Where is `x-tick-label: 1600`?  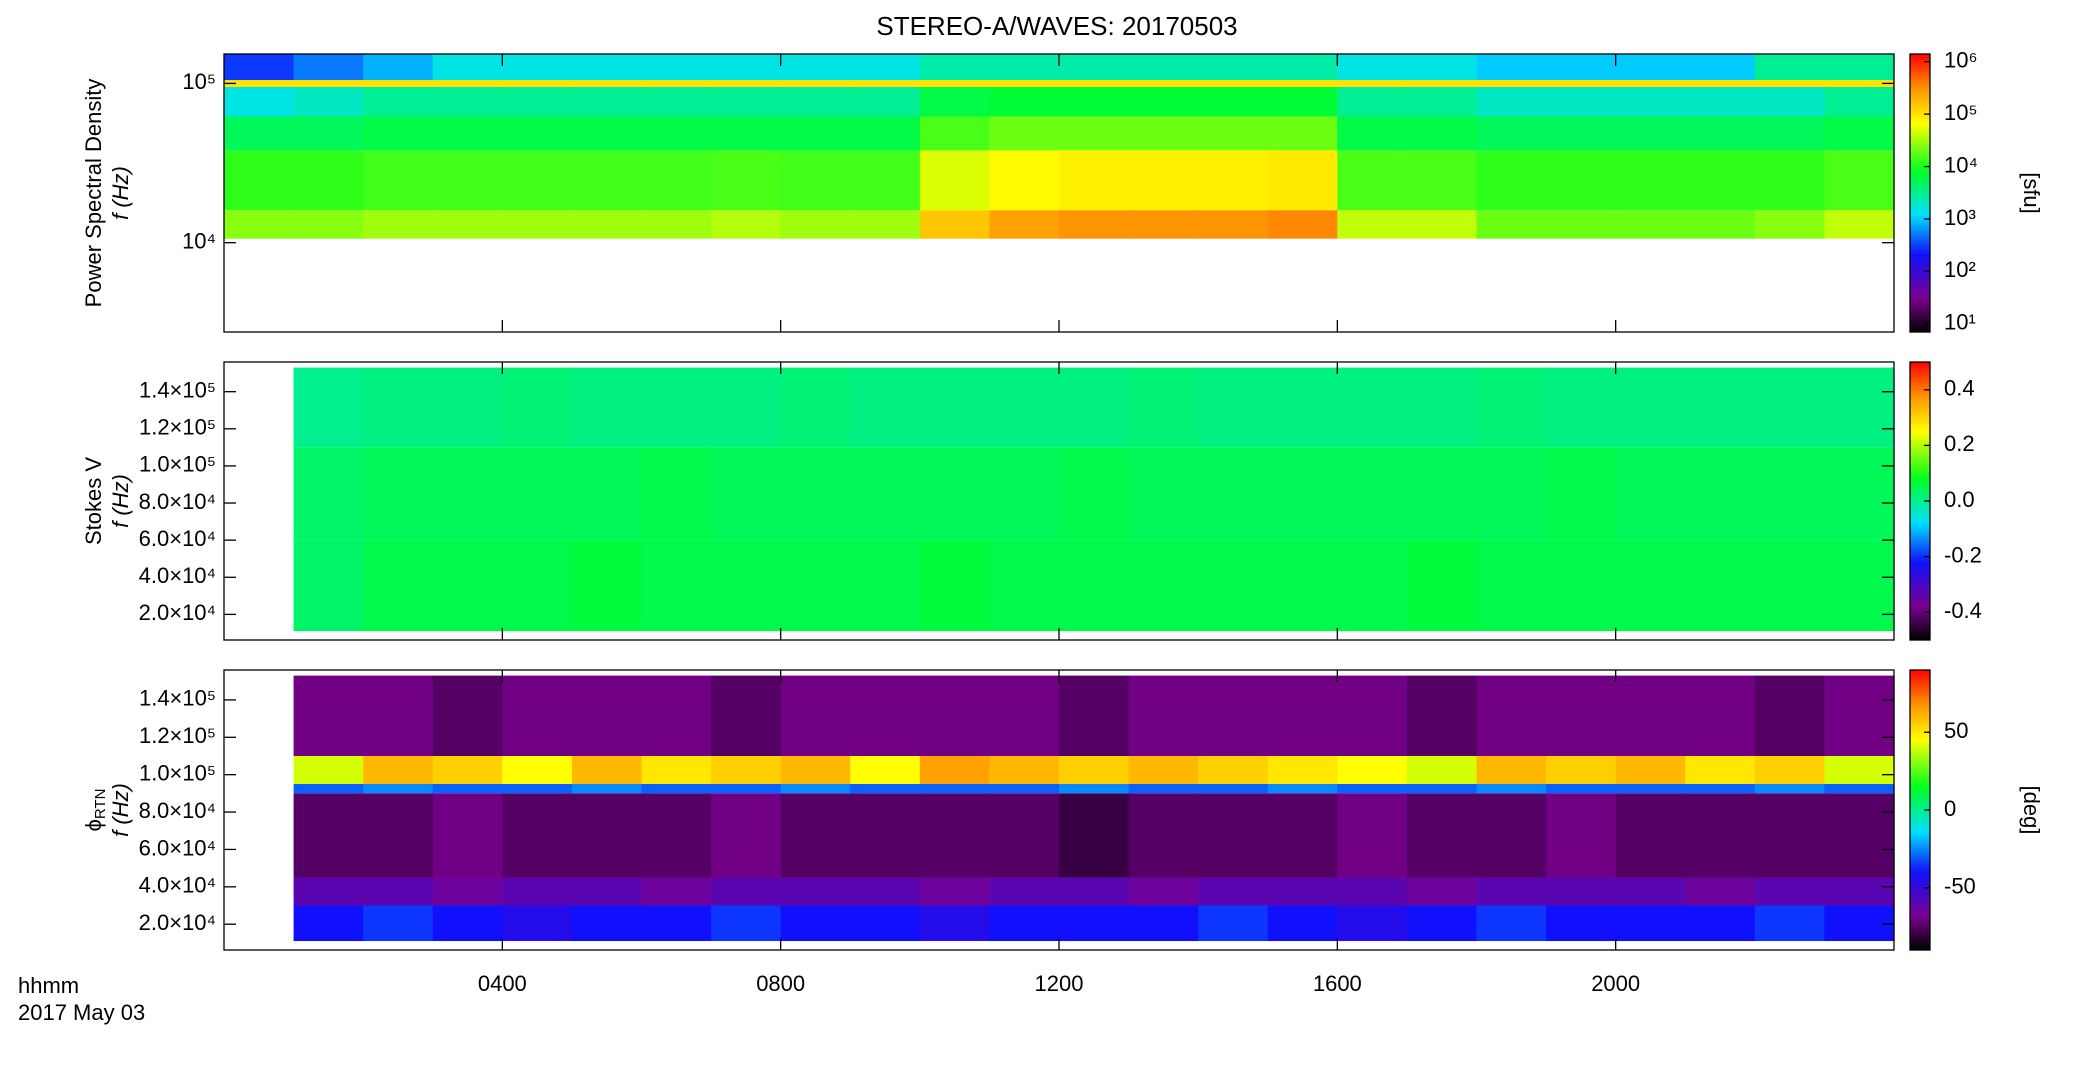
x-tick-label: 1600 is located at coordinates (1337, 983).